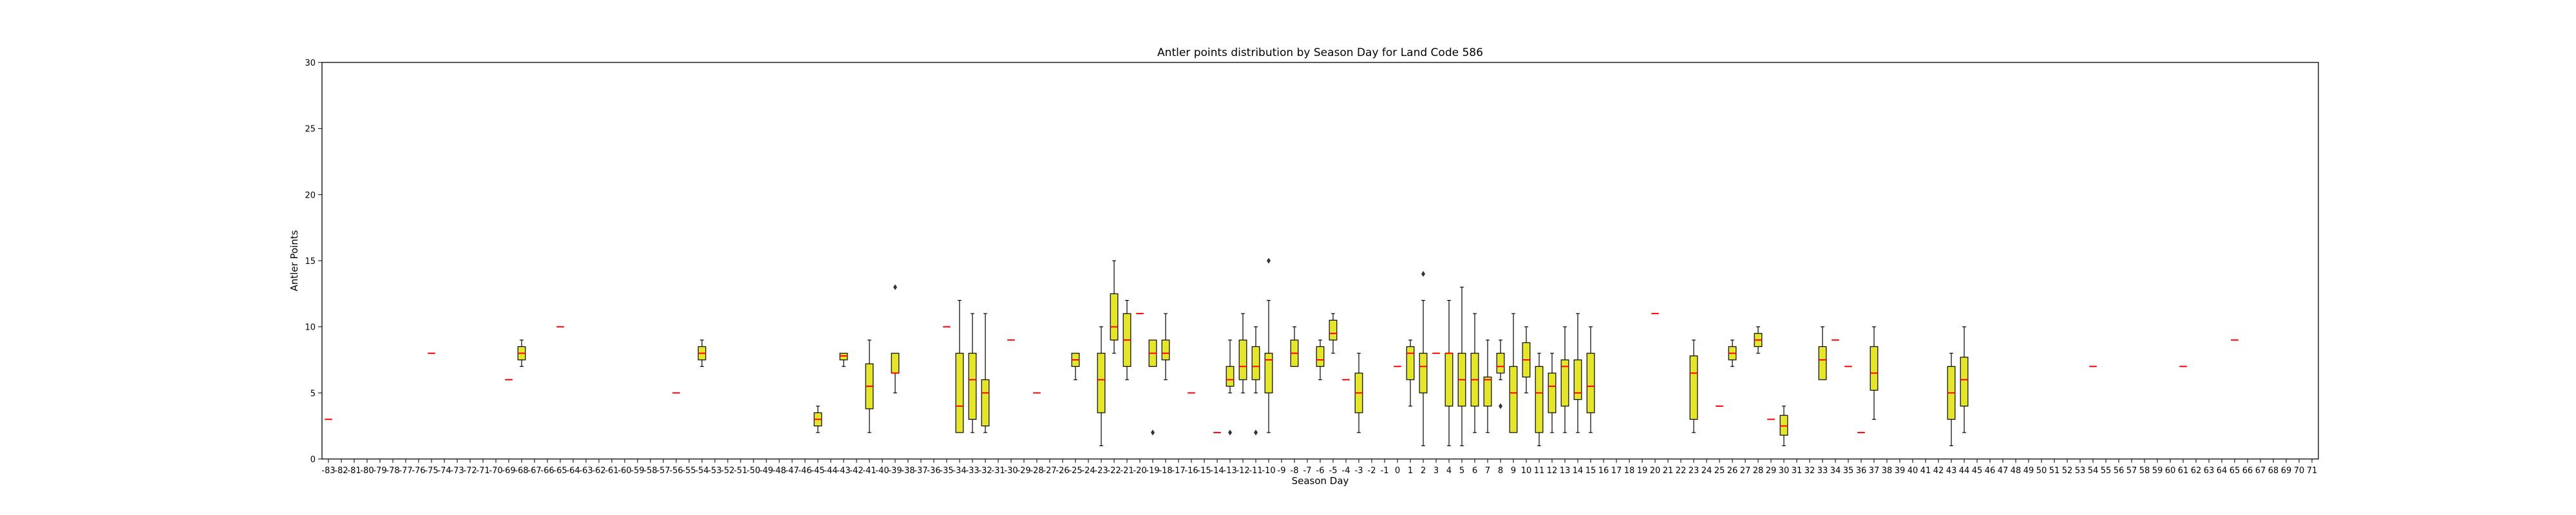 This screenshot has height=515, width=2576. What do you see at coordinates (1836, 471) in the screenshot?
I see `x-tick-label: 34` at bounding box center [1836, 471].